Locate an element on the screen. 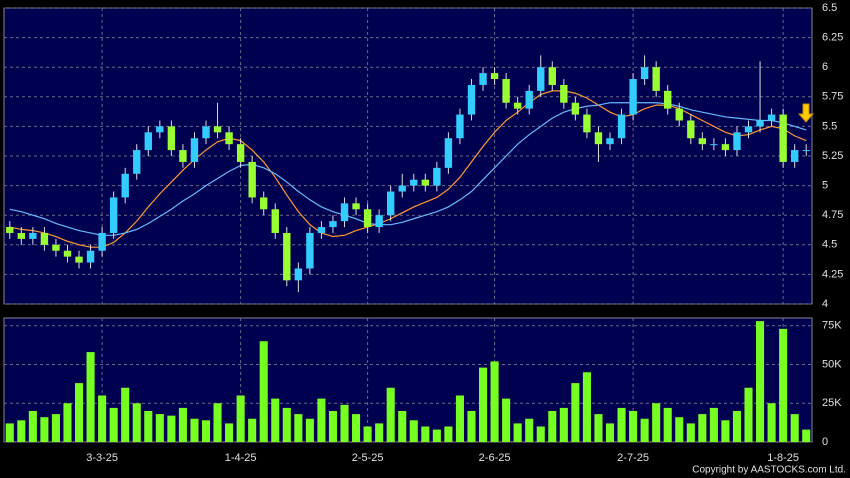 The image size is (850, 478). y-tick-label: 5 is located at coordinates (825, 186).